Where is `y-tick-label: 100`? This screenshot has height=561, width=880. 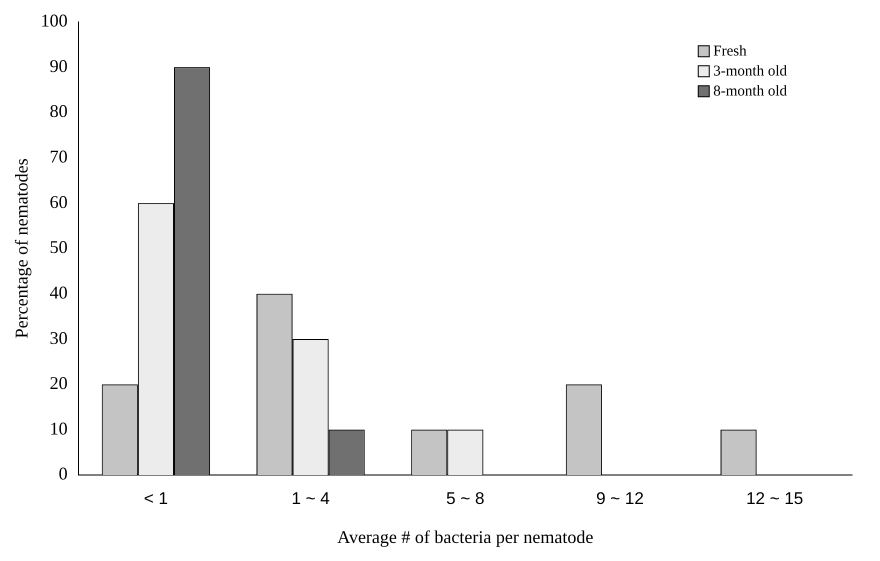
y-tick-label: 100 is located at coordinates (54, 20).